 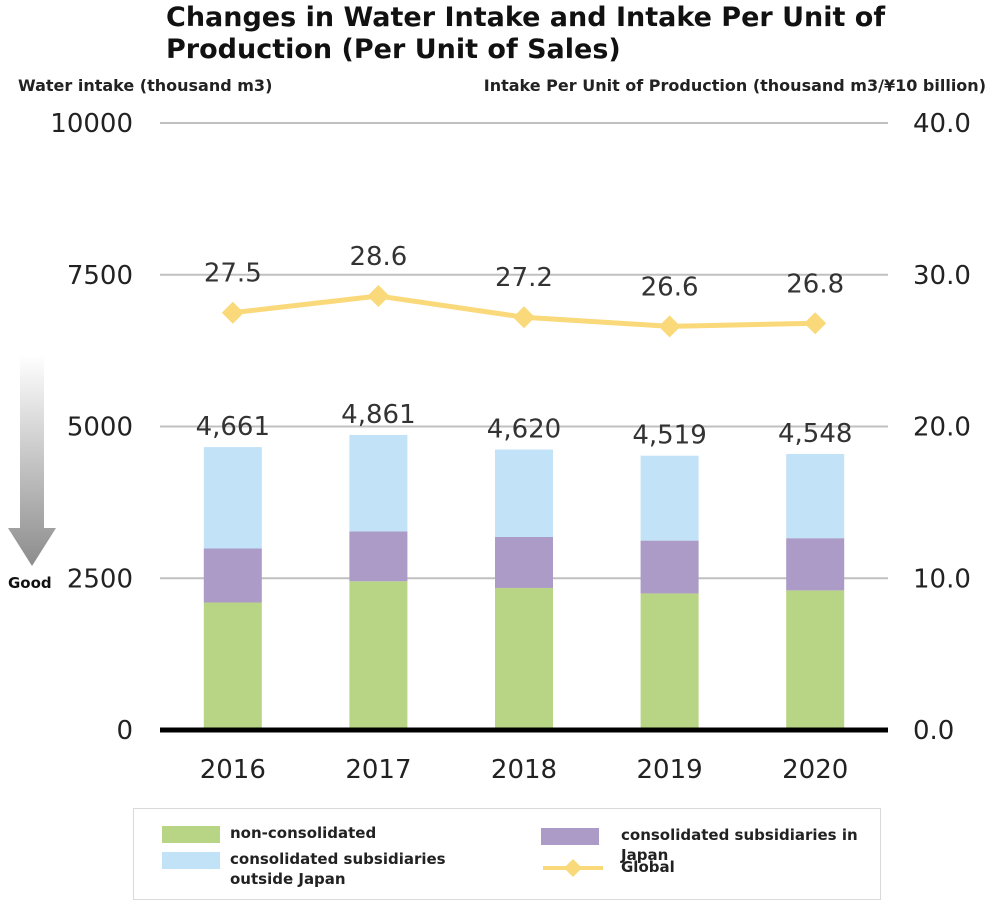 What do you see at coordinates (378, 295) in the screenshot?
I see `global-point-2017` at bounding box center [378, 295].